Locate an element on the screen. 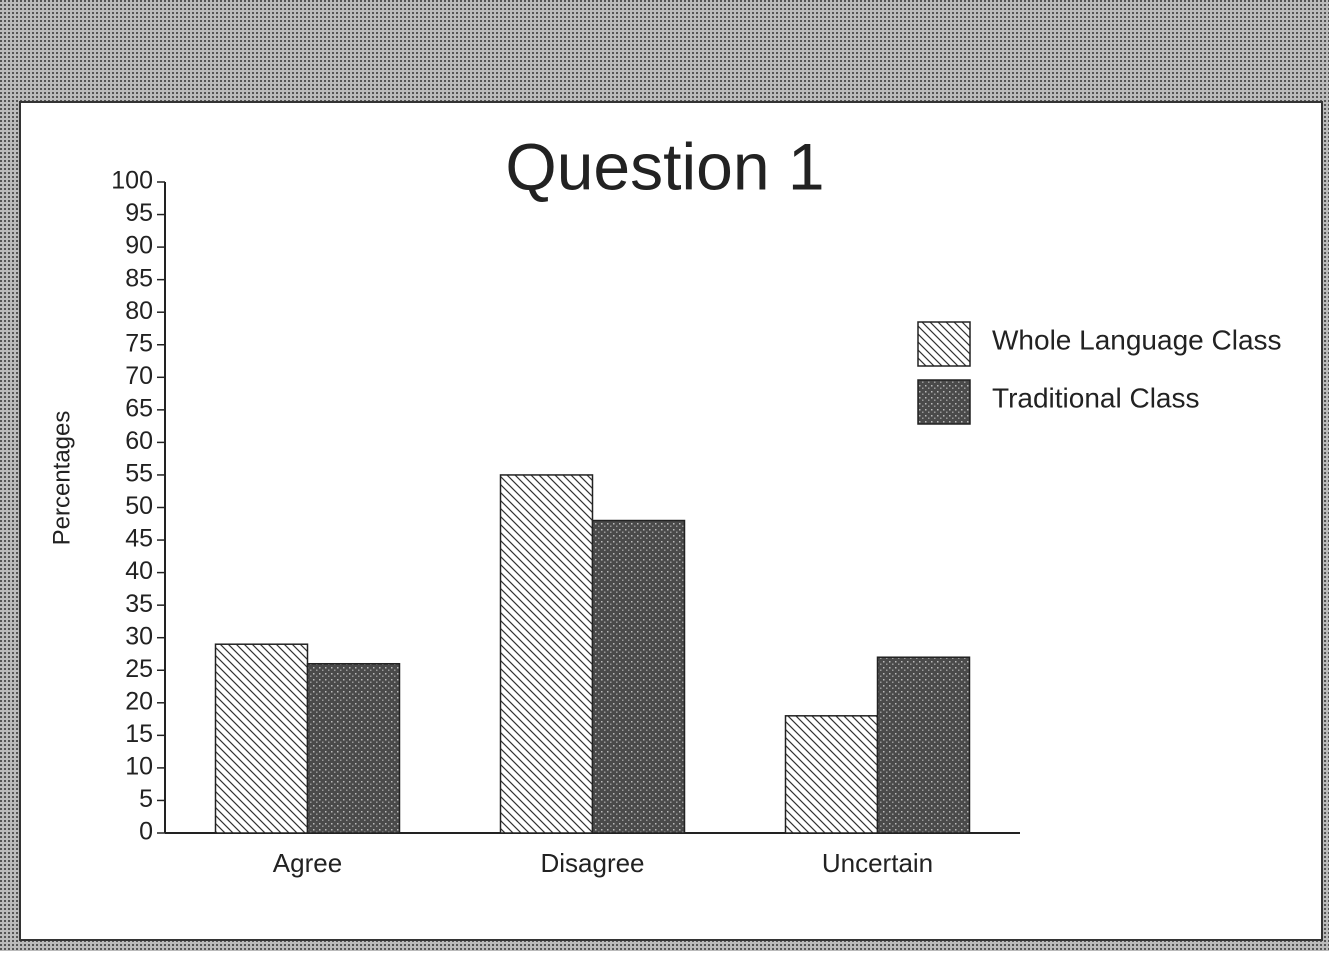 This screenshot has width=1329, height=956. x-tick-label: Disagree is located at coordinates (592, 863).